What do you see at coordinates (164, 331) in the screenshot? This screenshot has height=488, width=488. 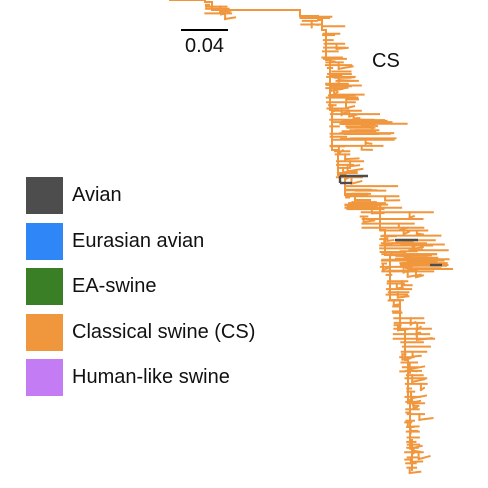 I see `legend-label-classical-swine: Classical swine (CS)` at bounding box center [164, 331].